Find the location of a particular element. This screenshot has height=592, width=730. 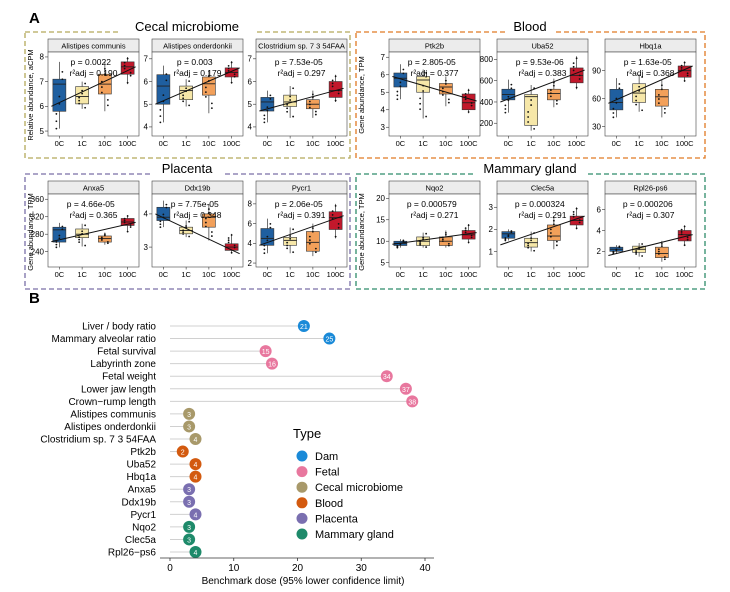

group-y-label: Gene abundance, TPM is located at coordinates (361, 231).